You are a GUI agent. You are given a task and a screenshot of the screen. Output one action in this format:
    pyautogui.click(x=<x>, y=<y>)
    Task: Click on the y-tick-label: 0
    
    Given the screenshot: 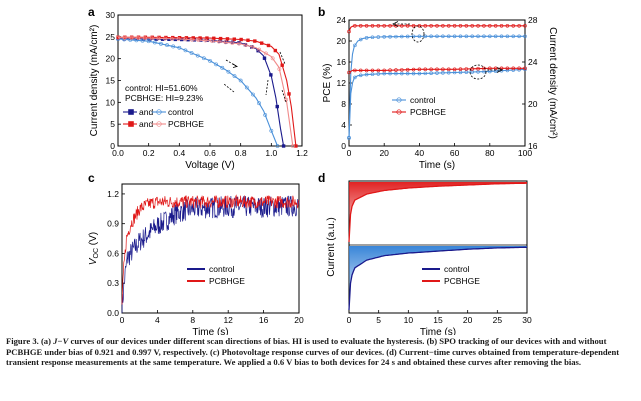 What is the action you would take?
    pyautogui.click(x=343, y=146)
    